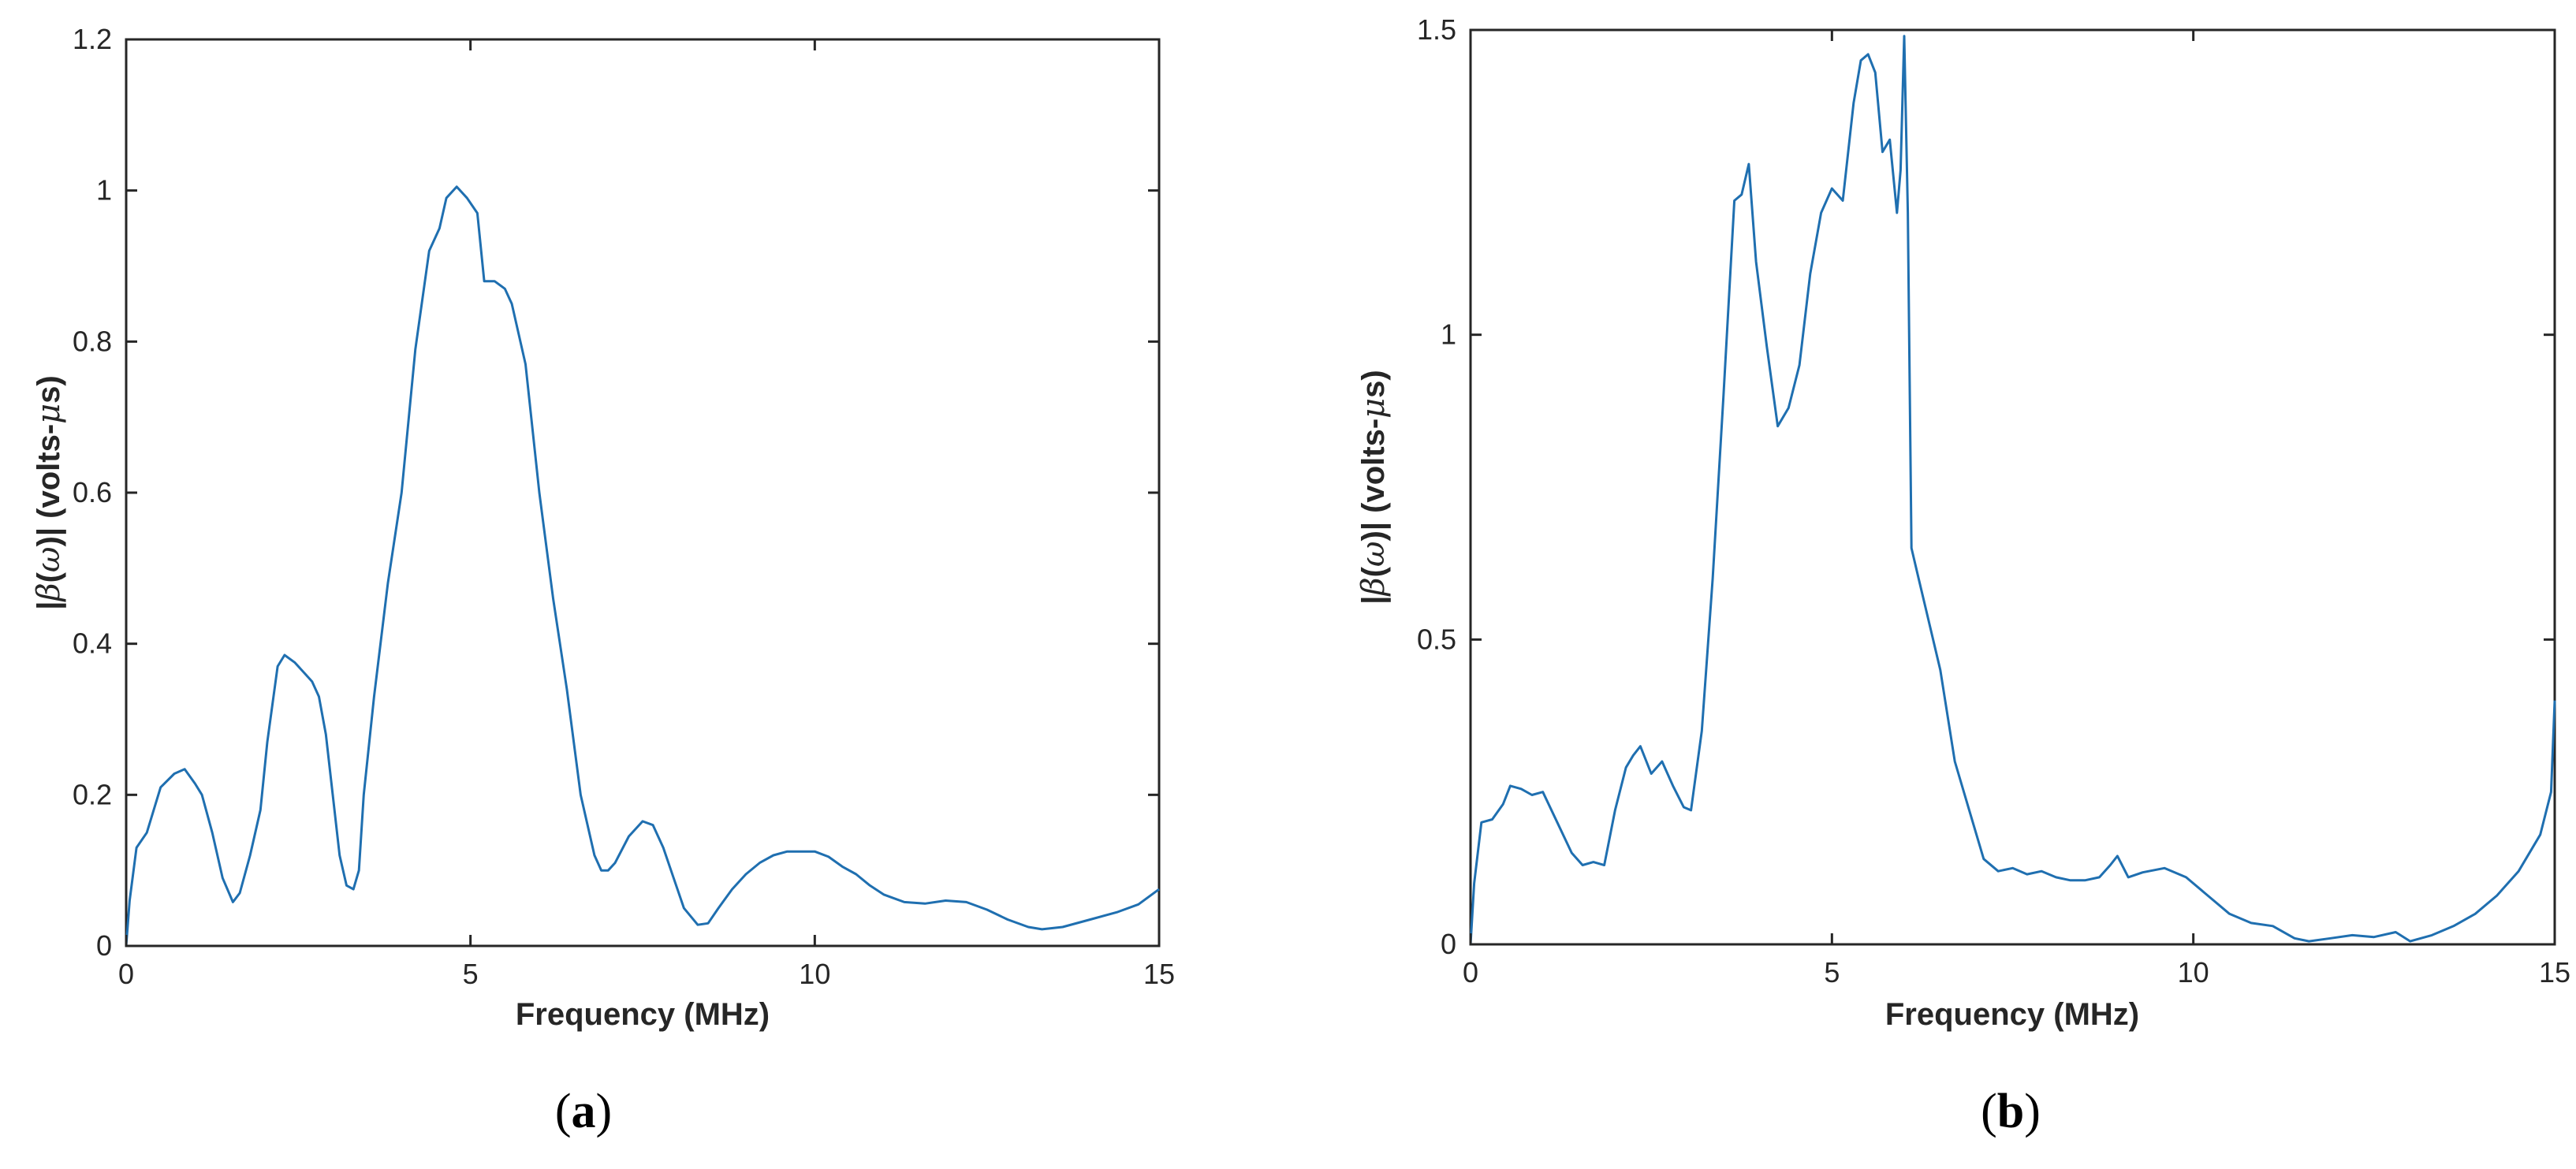 The height and width of the screenshot is (1169, 2576). I want to click on y-tick-label-b-3: 1.5, so click(1436, 29).